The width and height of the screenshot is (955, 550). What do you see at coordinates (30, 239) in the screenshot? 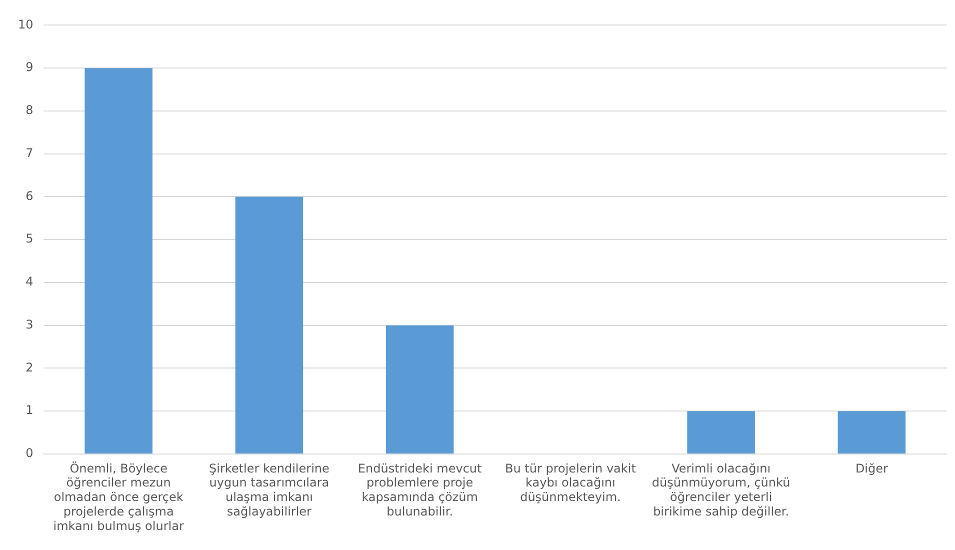
I see `y-tick-label: 5` at bounding box center [30, 239].